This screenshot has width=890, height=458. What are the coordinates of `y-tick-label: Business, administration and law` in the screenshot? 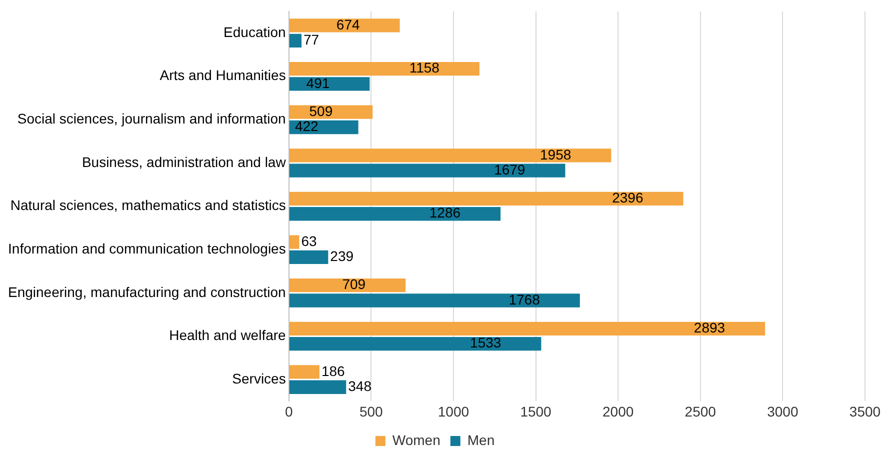 It's located at (184, 162).